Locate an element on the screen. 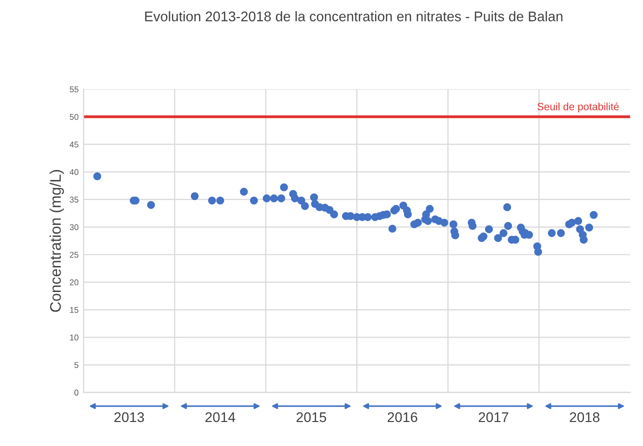  x-tick-label: 2017 is located at coordinates (493, 417).